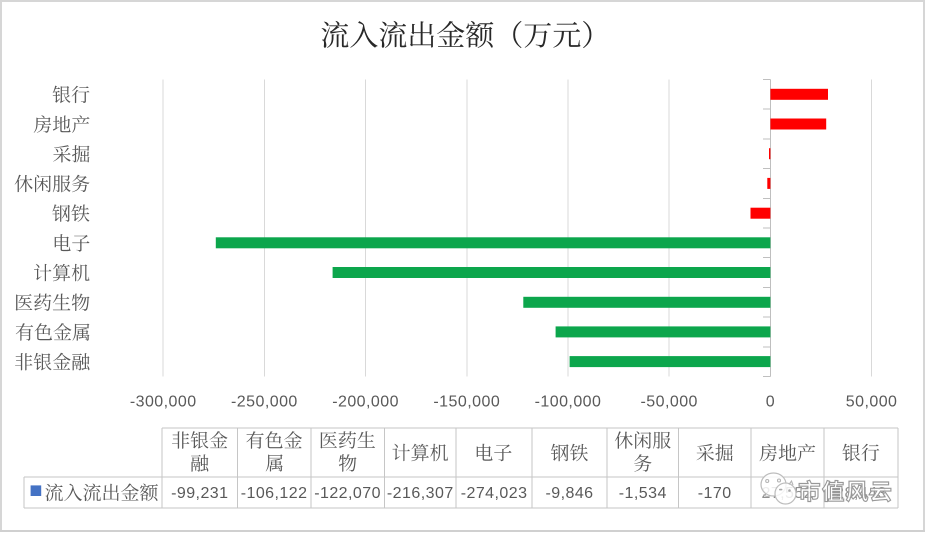 This screenshot has height=537, width=925. I want to click on svg-text: -106,122, so click(274, 493).